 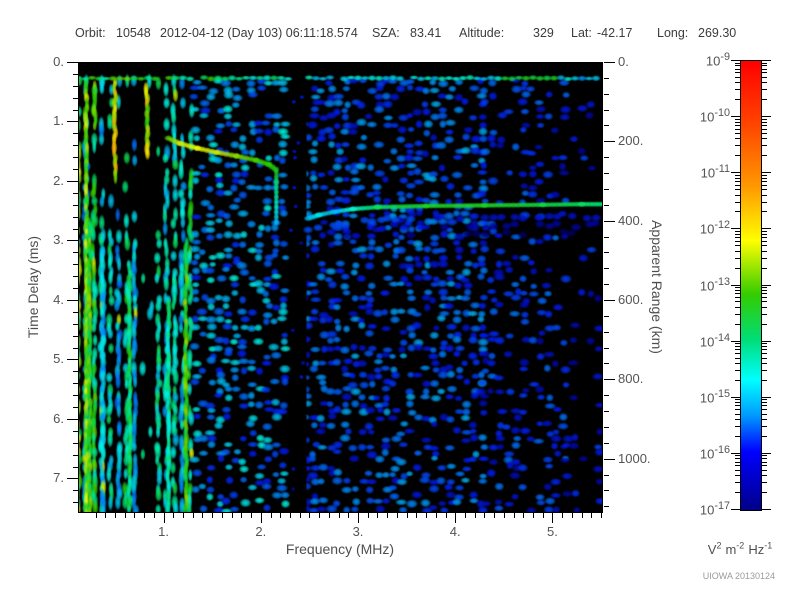 I want to click on datetime-value: 2012-04-12 (Day 103) 06:11:18.574, so click(x=259, y=33).